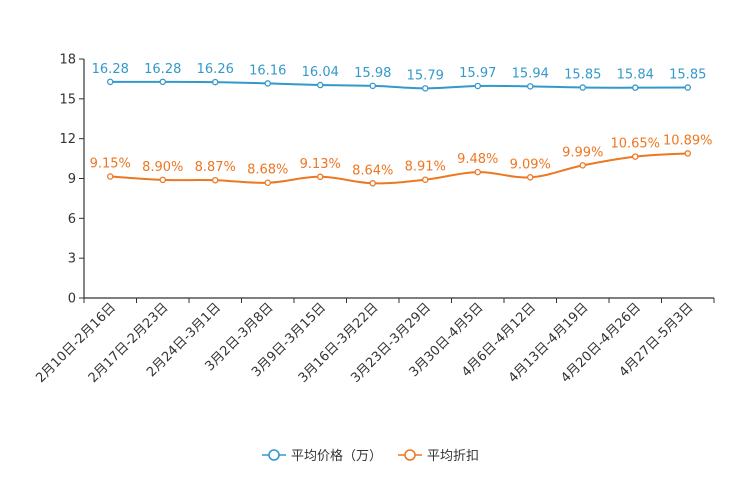 The width and height of the screenshot is (744, 496). I want to click on data-label-avg-discount: 8.91%, so click(425, 167).